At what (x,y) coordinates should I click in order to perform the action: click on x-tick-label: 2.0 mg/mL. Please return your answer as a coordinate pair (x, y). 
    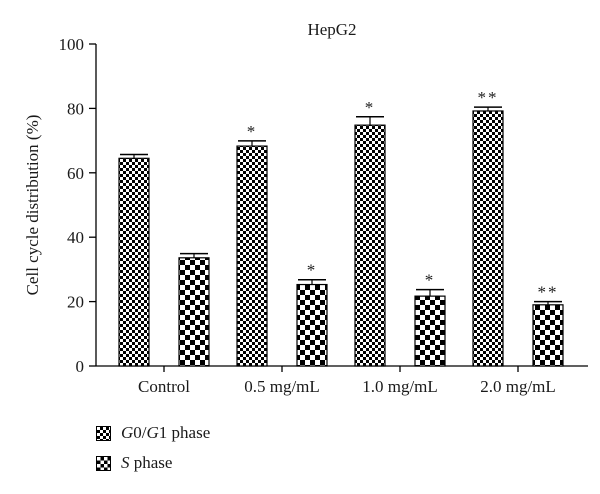
    Looking at the image, I should click on (518, 386).